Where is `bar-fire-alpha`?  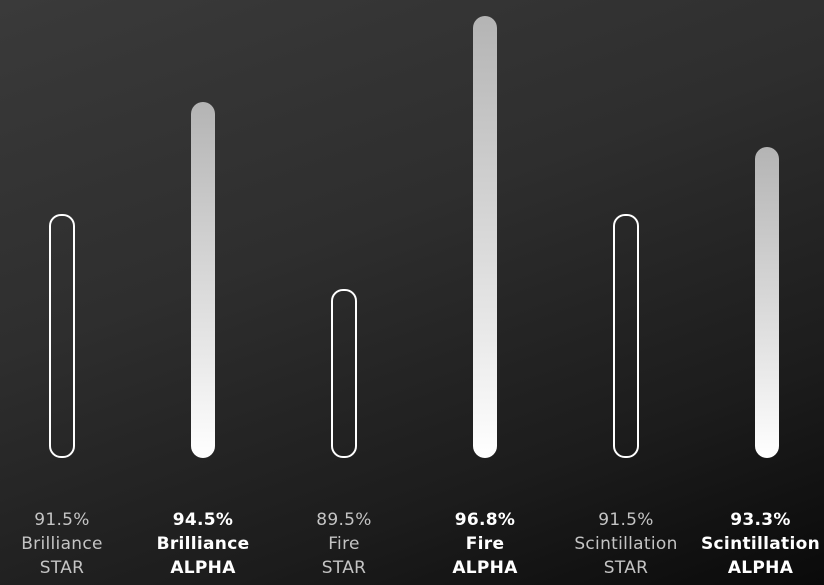
bar-fire-alpha is located at coordinates (485, 236).